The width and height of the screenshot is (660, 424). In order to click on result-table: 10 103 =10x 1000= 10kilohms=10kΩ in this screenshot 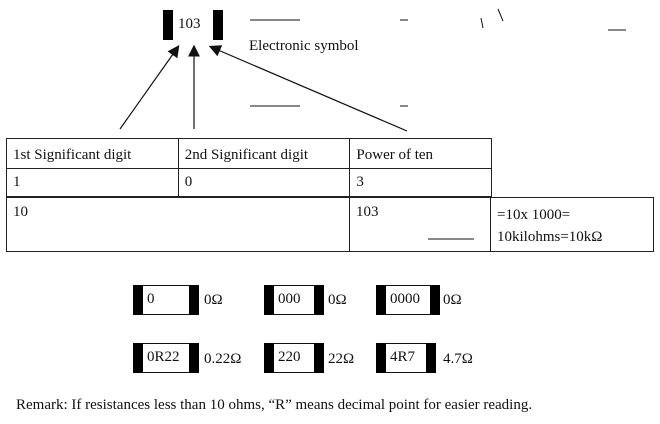, I will do `click(330, 224)`.